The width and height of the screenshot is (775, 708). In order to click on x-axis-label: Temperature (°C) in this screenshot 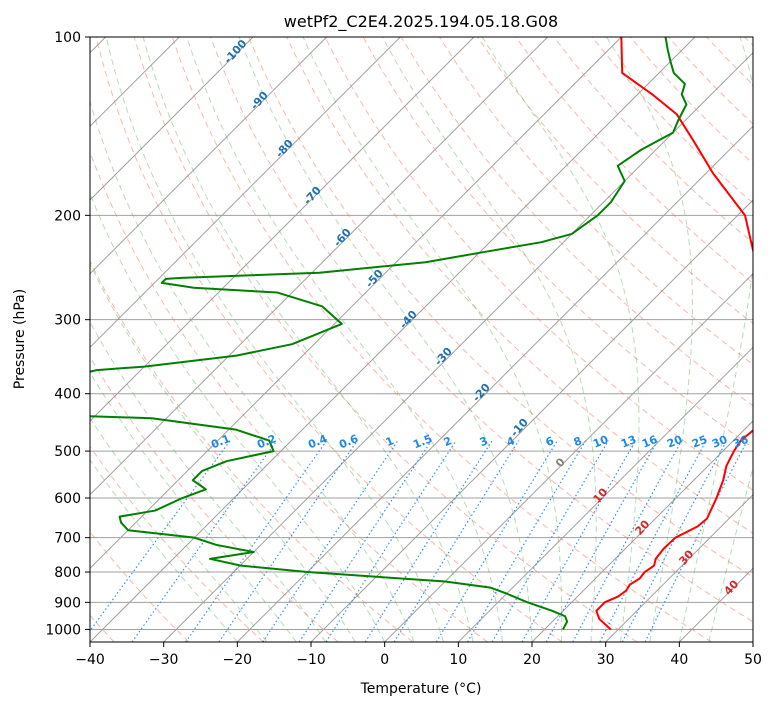, I will do `click(421, 689)`.